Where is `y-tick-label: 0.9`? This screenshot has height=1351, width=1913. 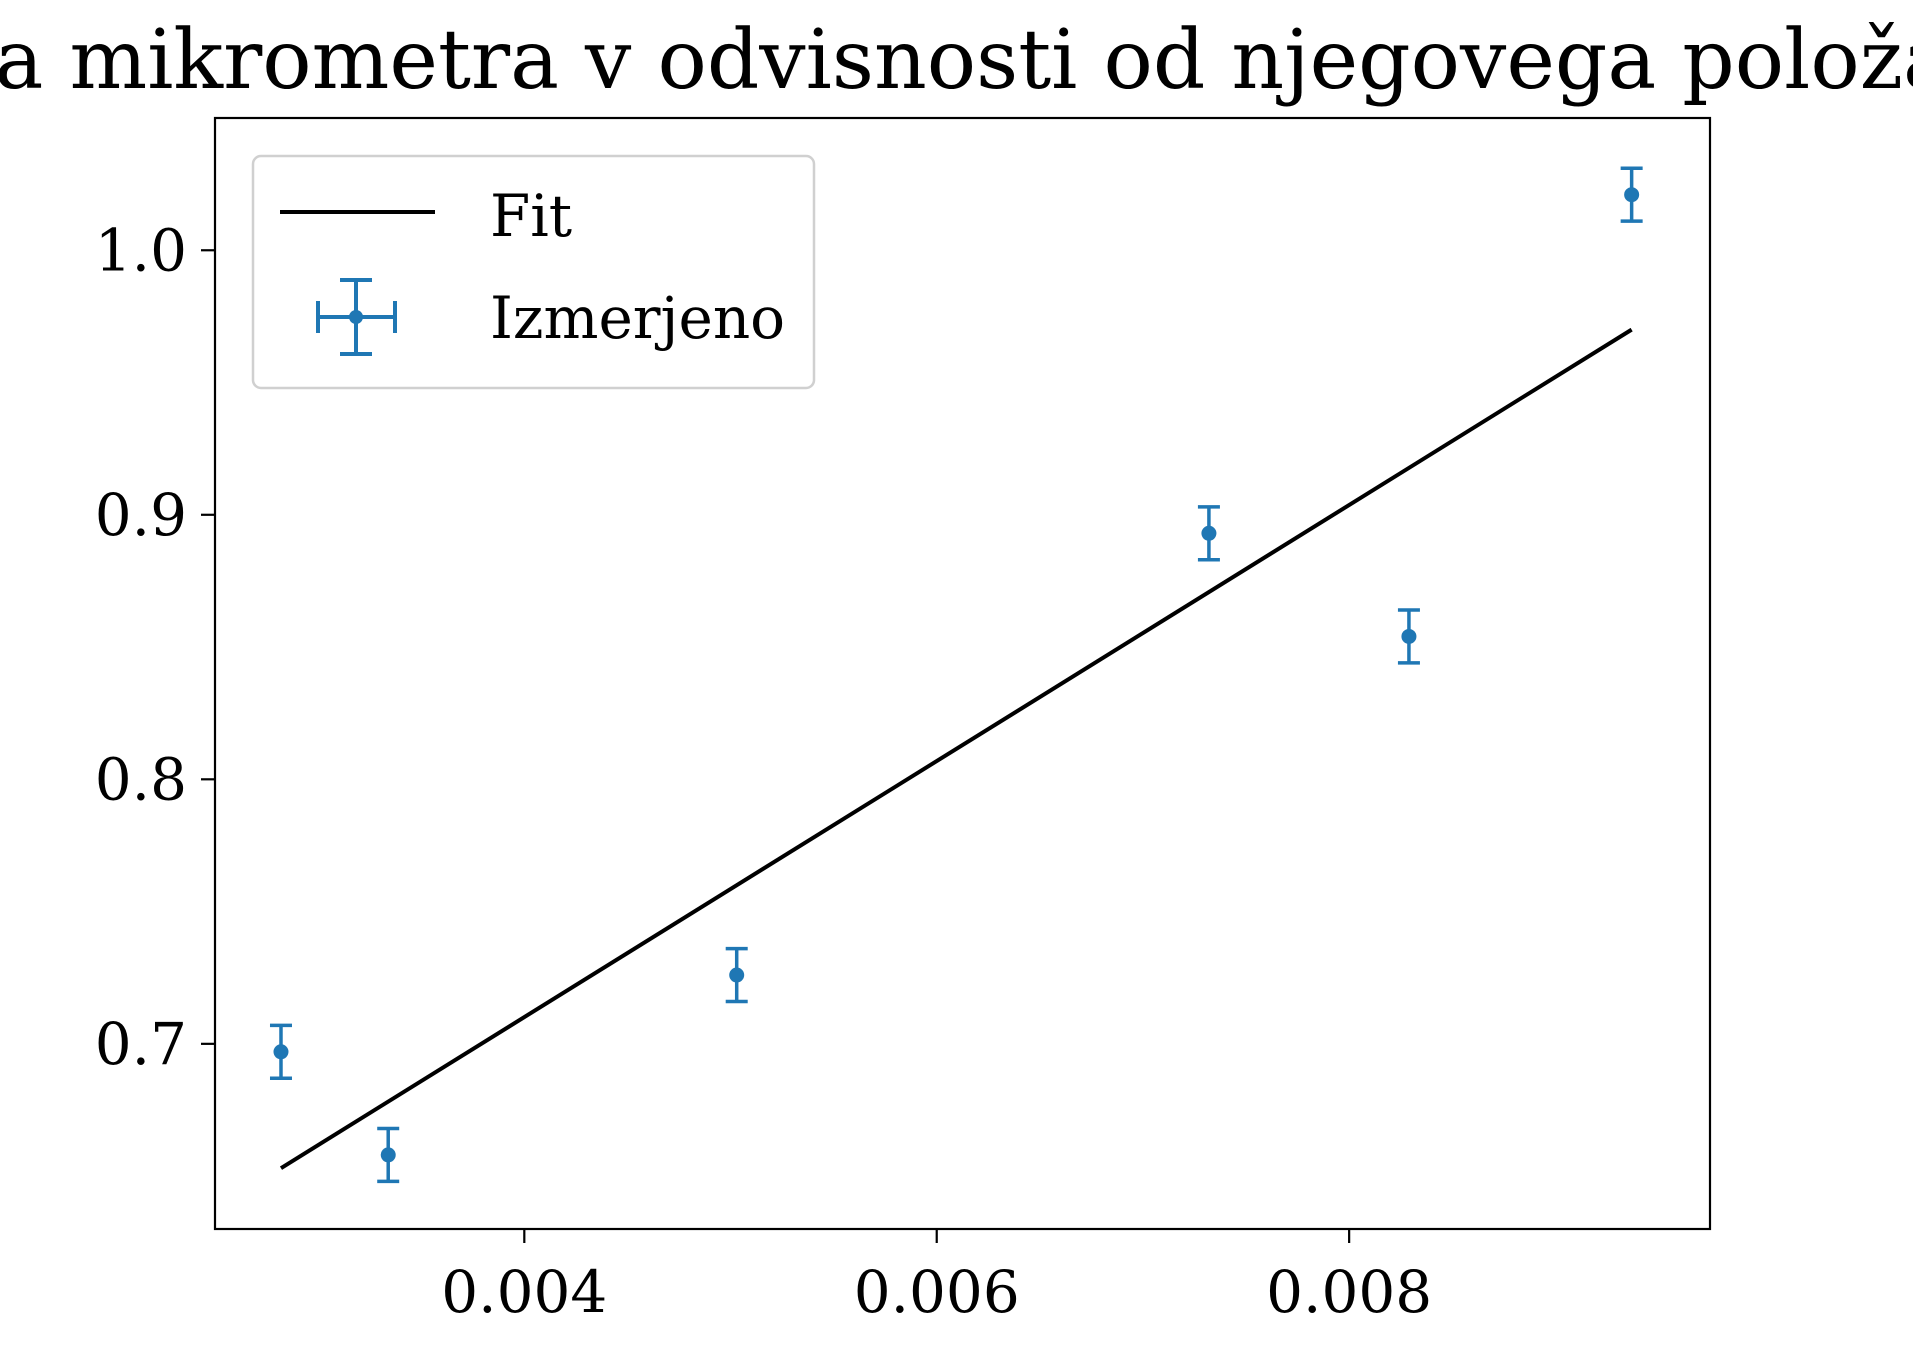
y-tick-label: 0.9 is located at coordinates (141, 515).